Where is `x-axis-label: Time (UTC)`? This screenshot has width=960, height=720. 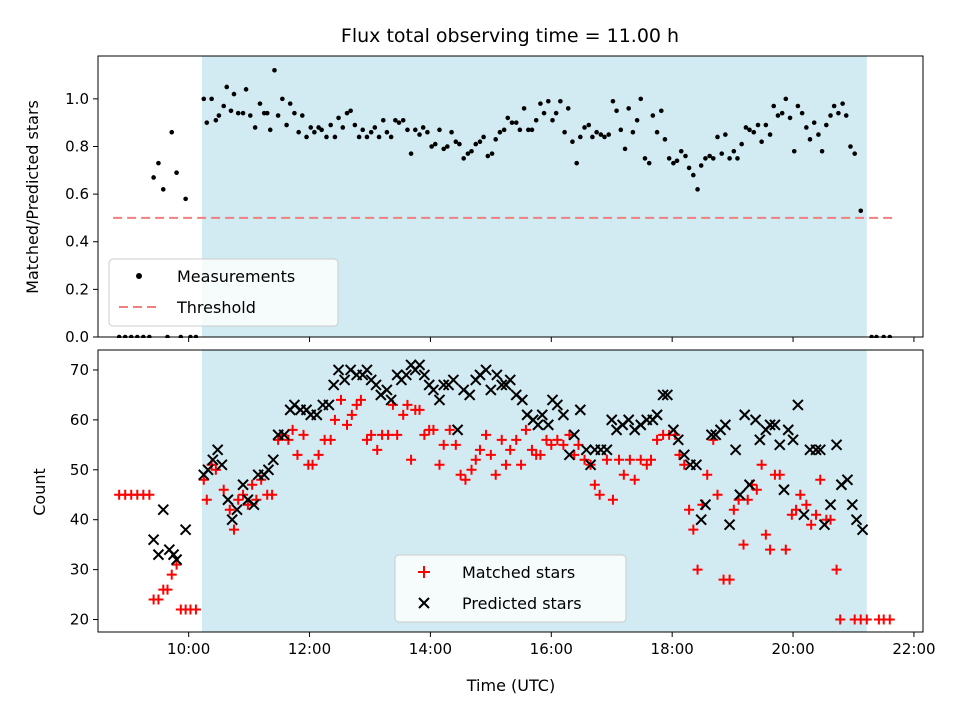
x-axis-label: Time (UTC) is located at coordinates (510, 685).